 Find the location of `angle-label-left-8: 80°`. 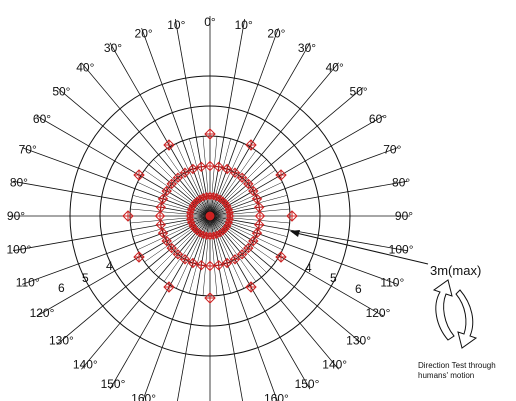

angle-label-left-8: 80° is located at coordinates (19, 182).